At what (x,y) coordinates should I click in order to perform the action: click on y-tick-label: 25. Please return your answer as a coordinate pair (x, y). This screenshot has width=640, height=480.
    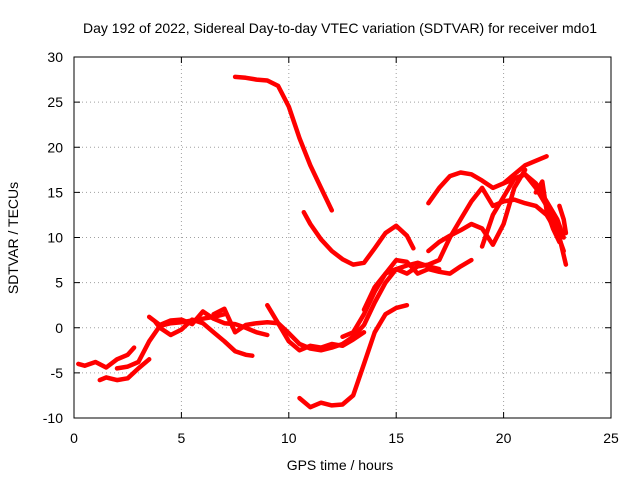
    Looking at the image, I should click on (55, 102).